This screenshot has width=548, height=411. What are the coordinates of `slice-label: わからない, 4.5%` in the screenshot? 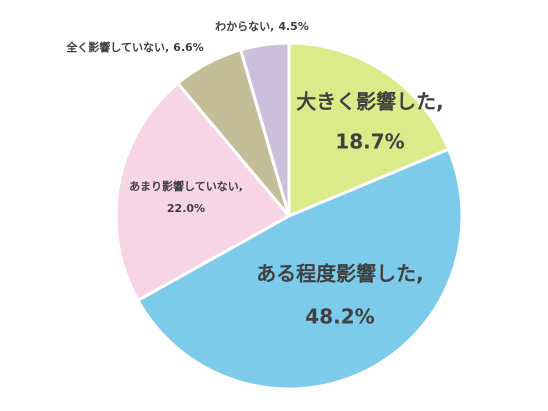 It's located at (262, 26).